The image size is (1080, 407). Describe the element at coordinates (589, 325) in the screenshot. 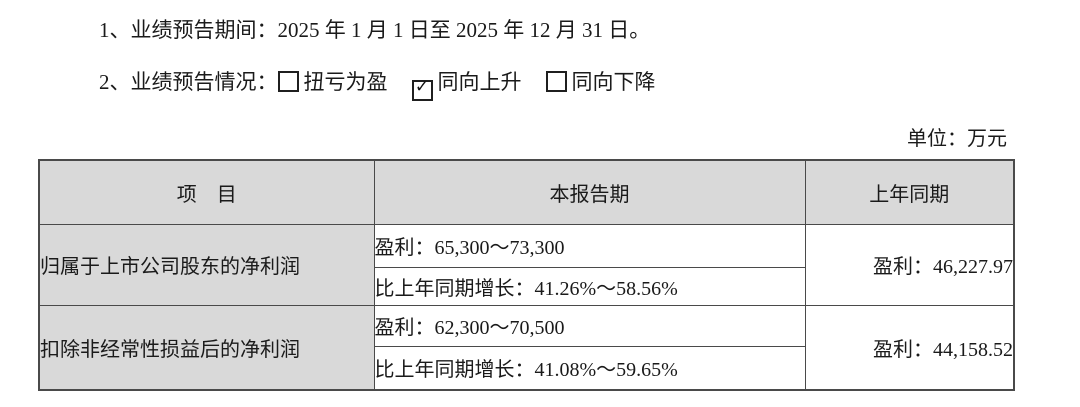

I see `current-profit-cell: 盈利：62,300～70,500` at that location.